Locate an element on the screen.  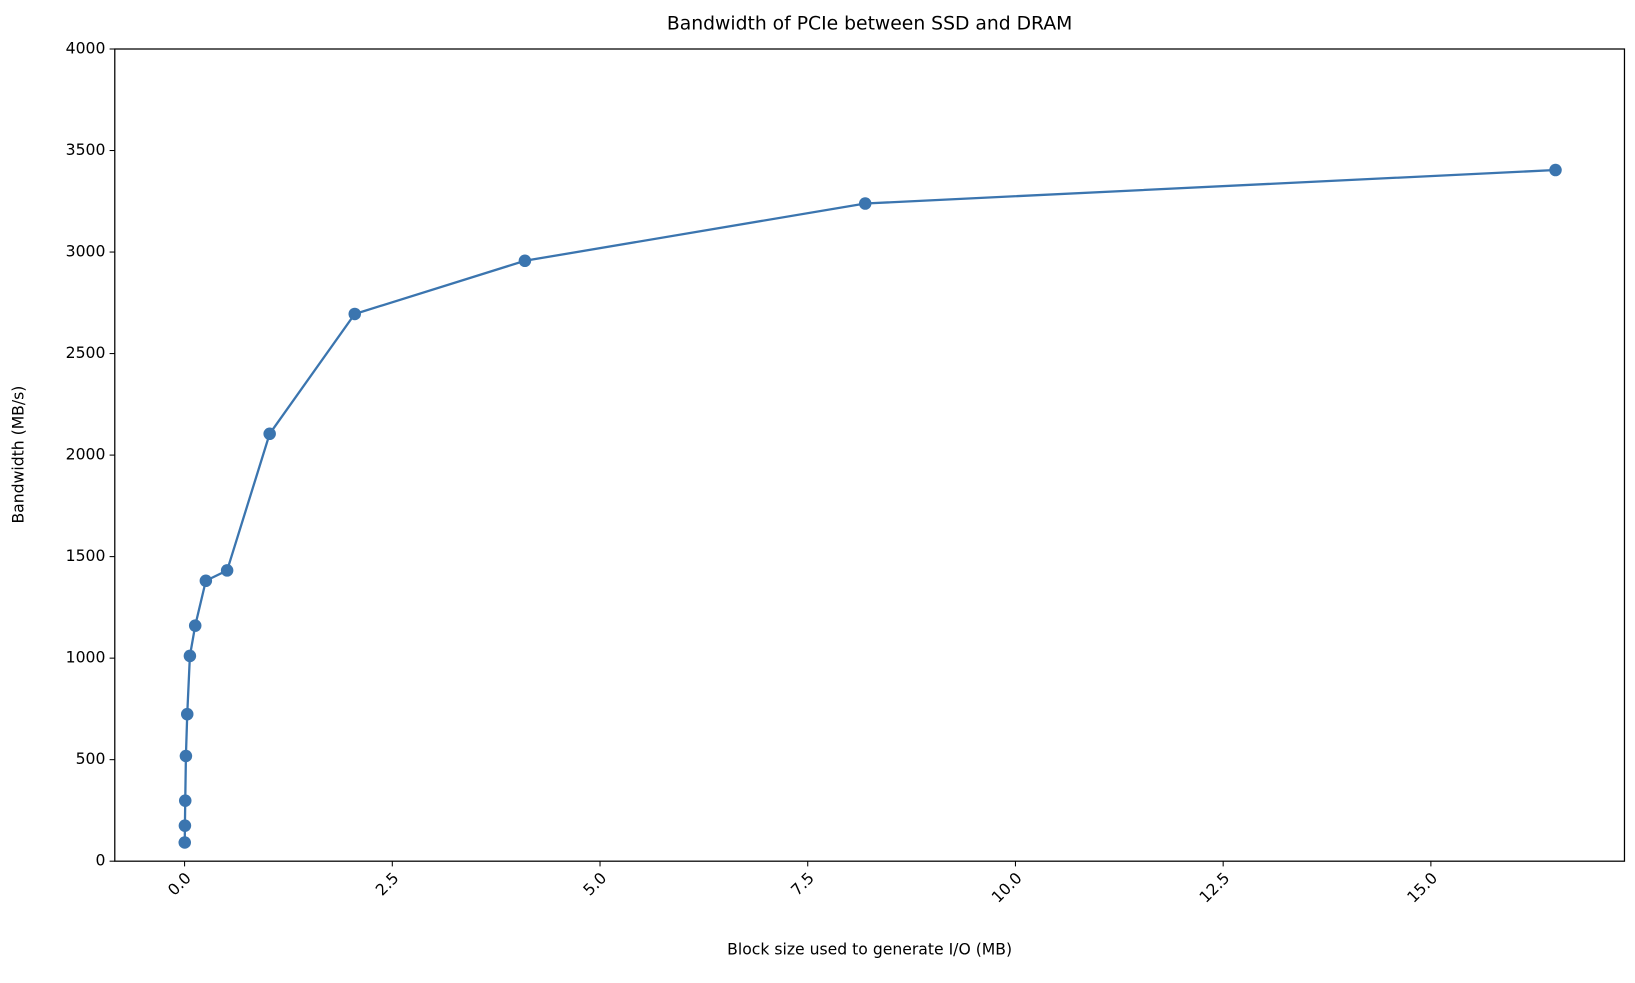
x-tick-label: 15.0 is located at coordinates (1422, 887).